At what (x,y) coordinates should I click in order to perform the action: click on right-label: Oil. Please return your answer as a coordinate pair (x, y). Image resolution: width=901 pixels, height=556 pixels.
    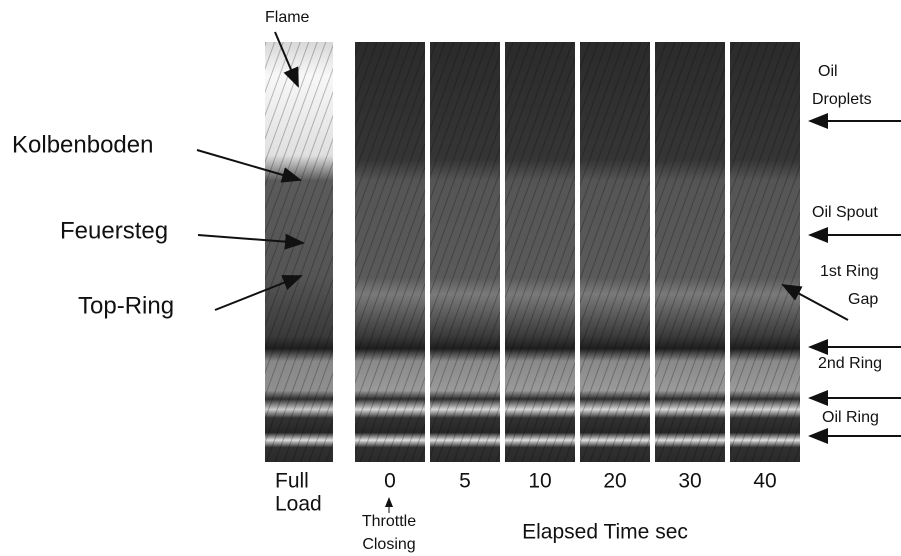
    Looking at the image, I should click on (828, 71).